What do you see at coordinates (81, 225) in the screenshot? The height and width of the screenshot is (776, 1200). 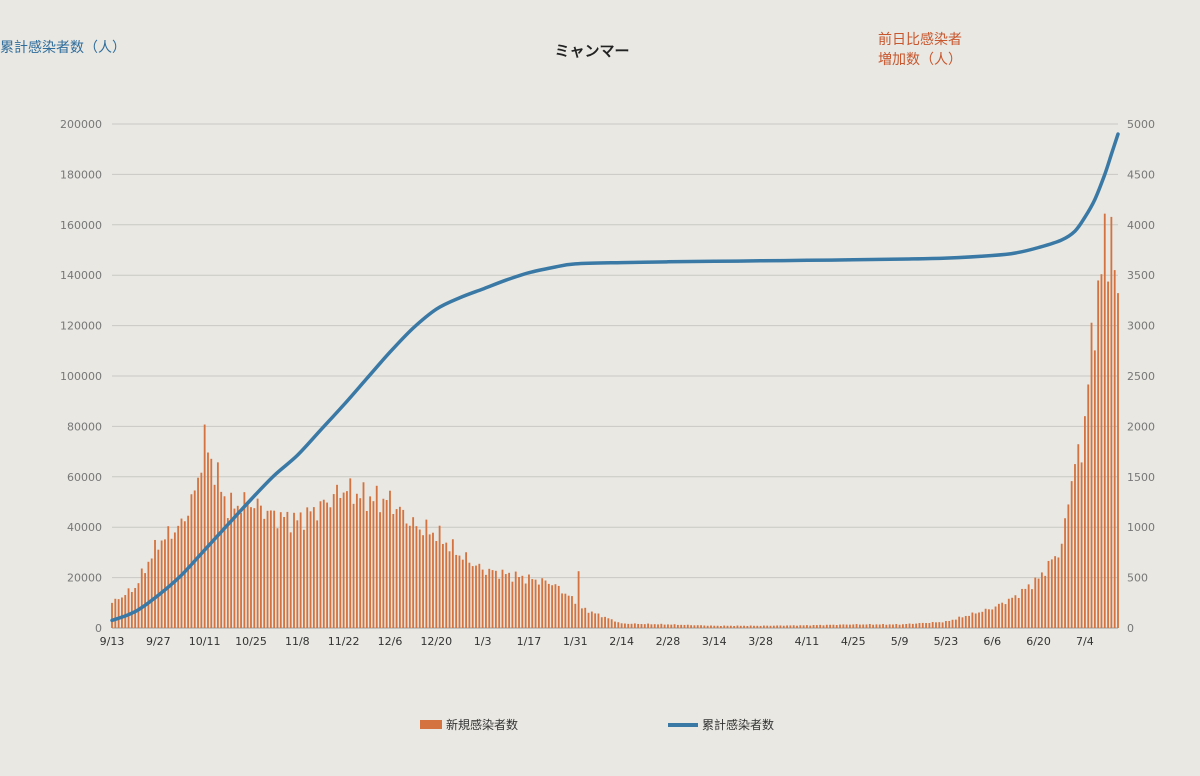 I see `left-axis-tick-label: 160000` at bounding box center [81, 225].